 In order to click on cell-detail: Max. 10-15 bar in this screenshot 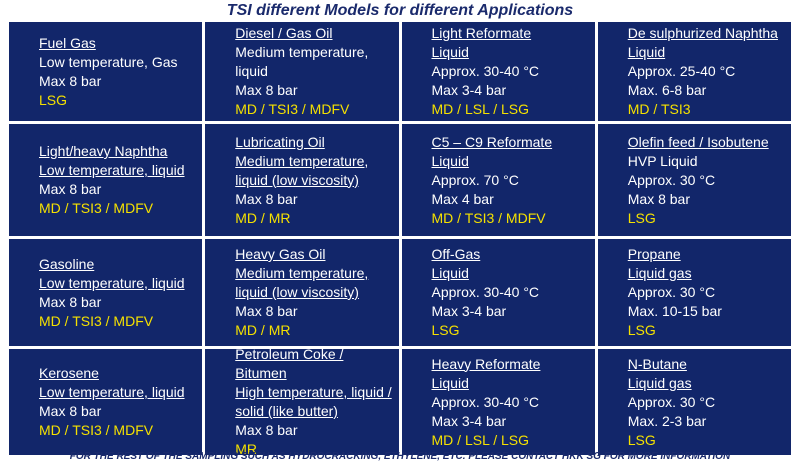, I will do `click(674, 311)`.